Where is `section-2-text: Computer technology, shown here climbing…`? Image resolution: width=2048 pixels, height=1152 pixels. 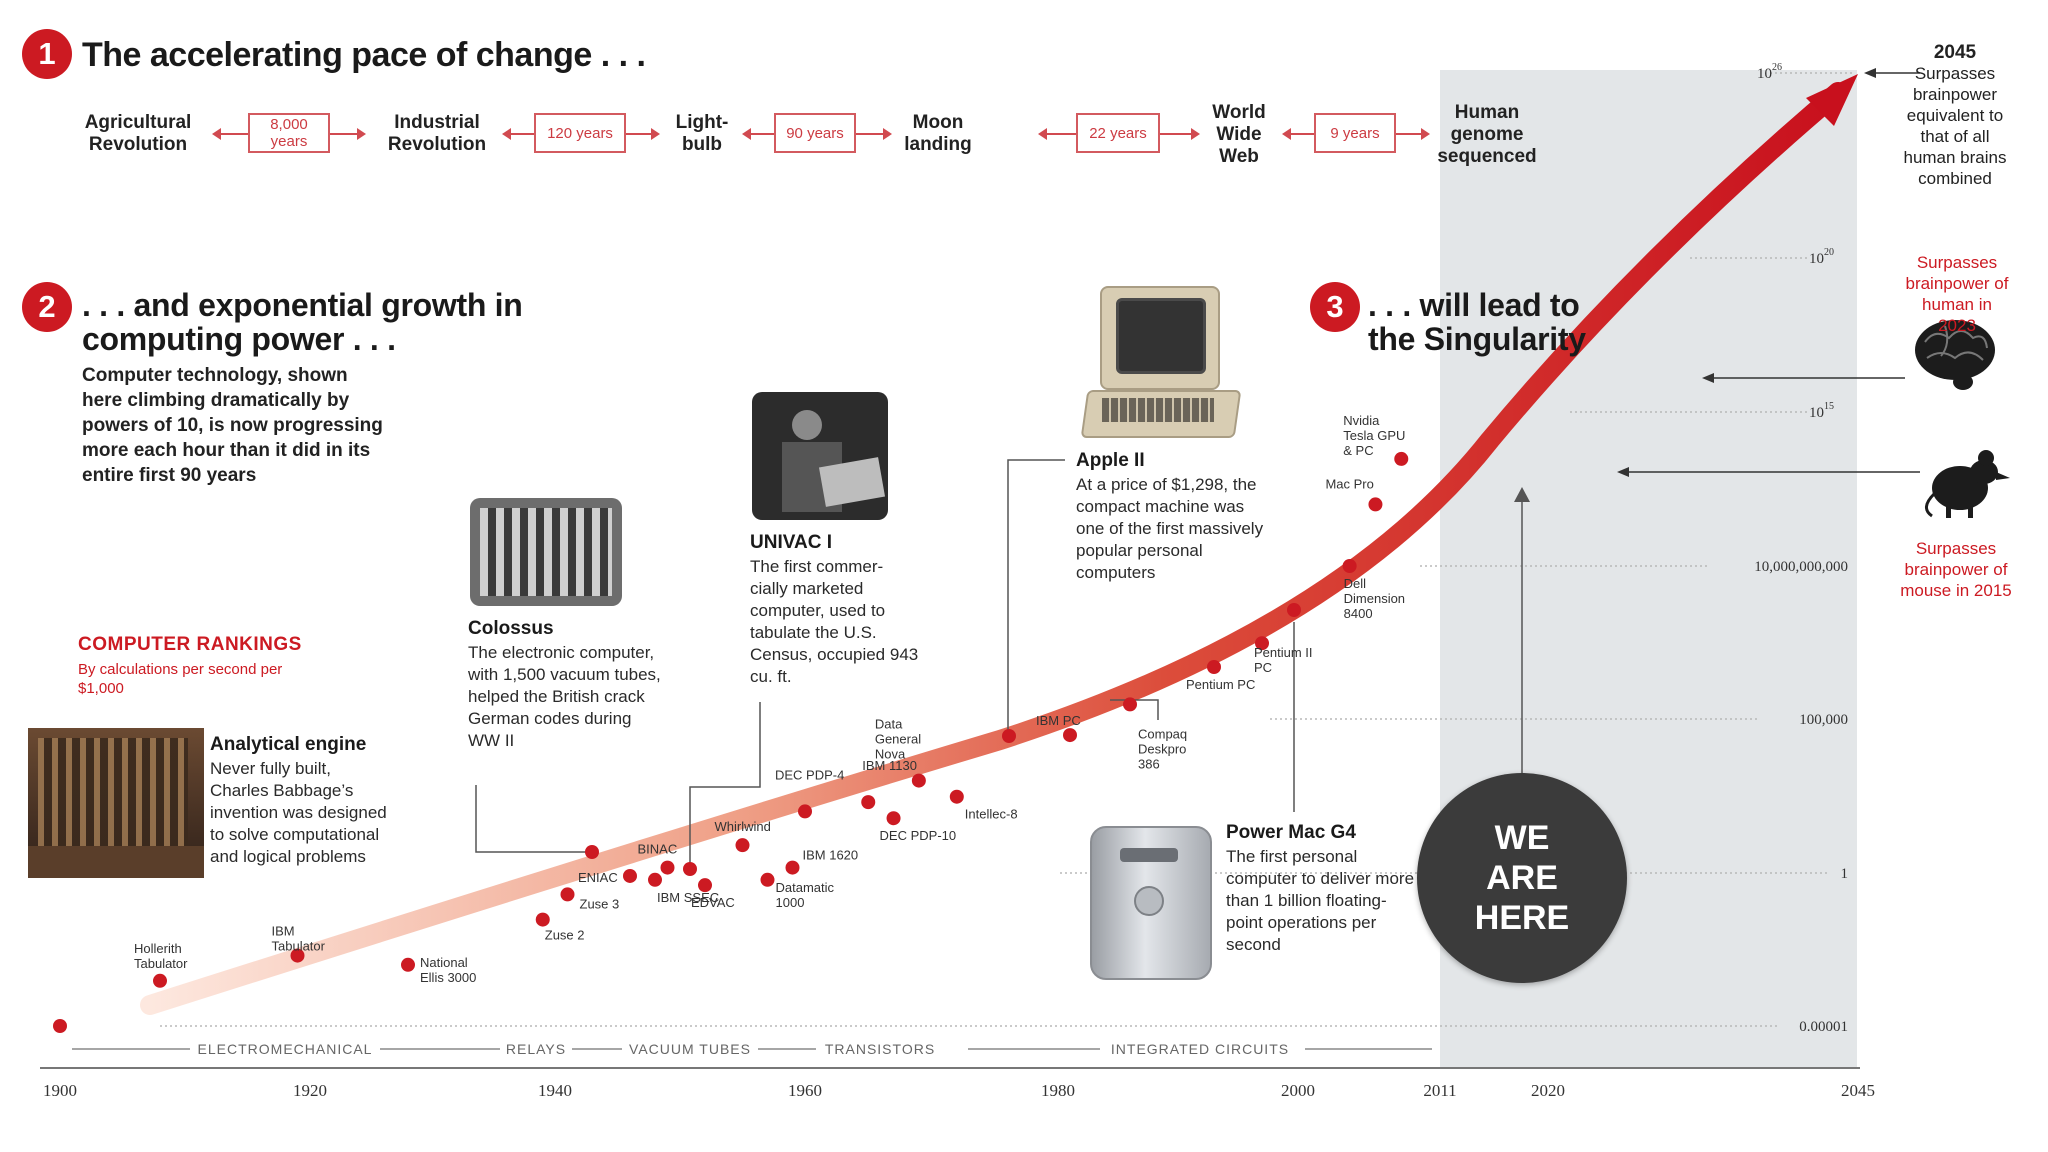 section-2-text: Computer technology, shown here climbing… is located at coordinates (232, 425).